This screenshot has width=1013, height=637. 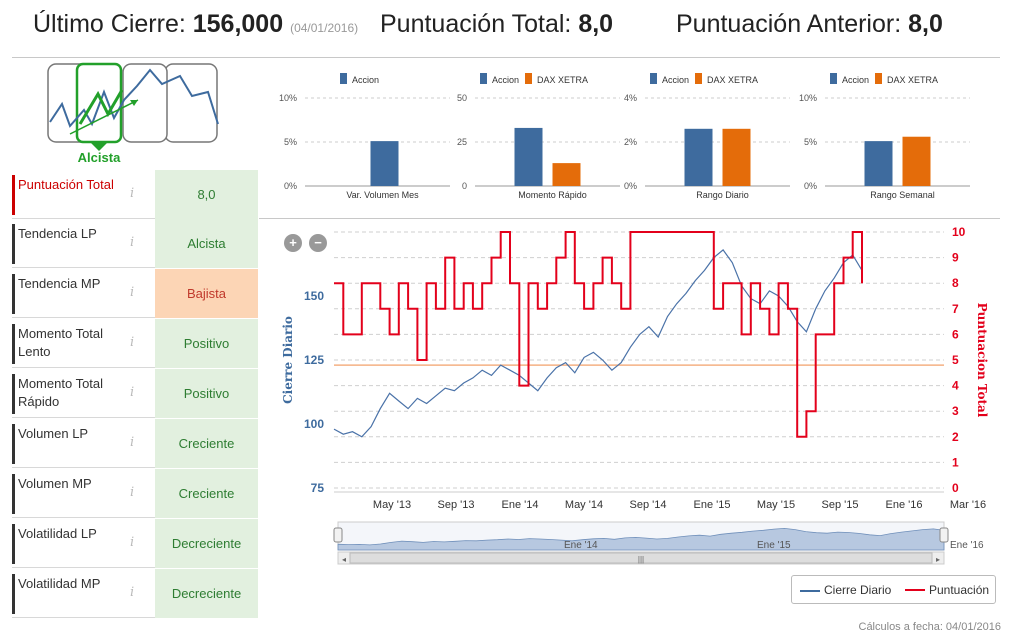 I want to click on trend-label: Alcista, so click(x=99, y=157).